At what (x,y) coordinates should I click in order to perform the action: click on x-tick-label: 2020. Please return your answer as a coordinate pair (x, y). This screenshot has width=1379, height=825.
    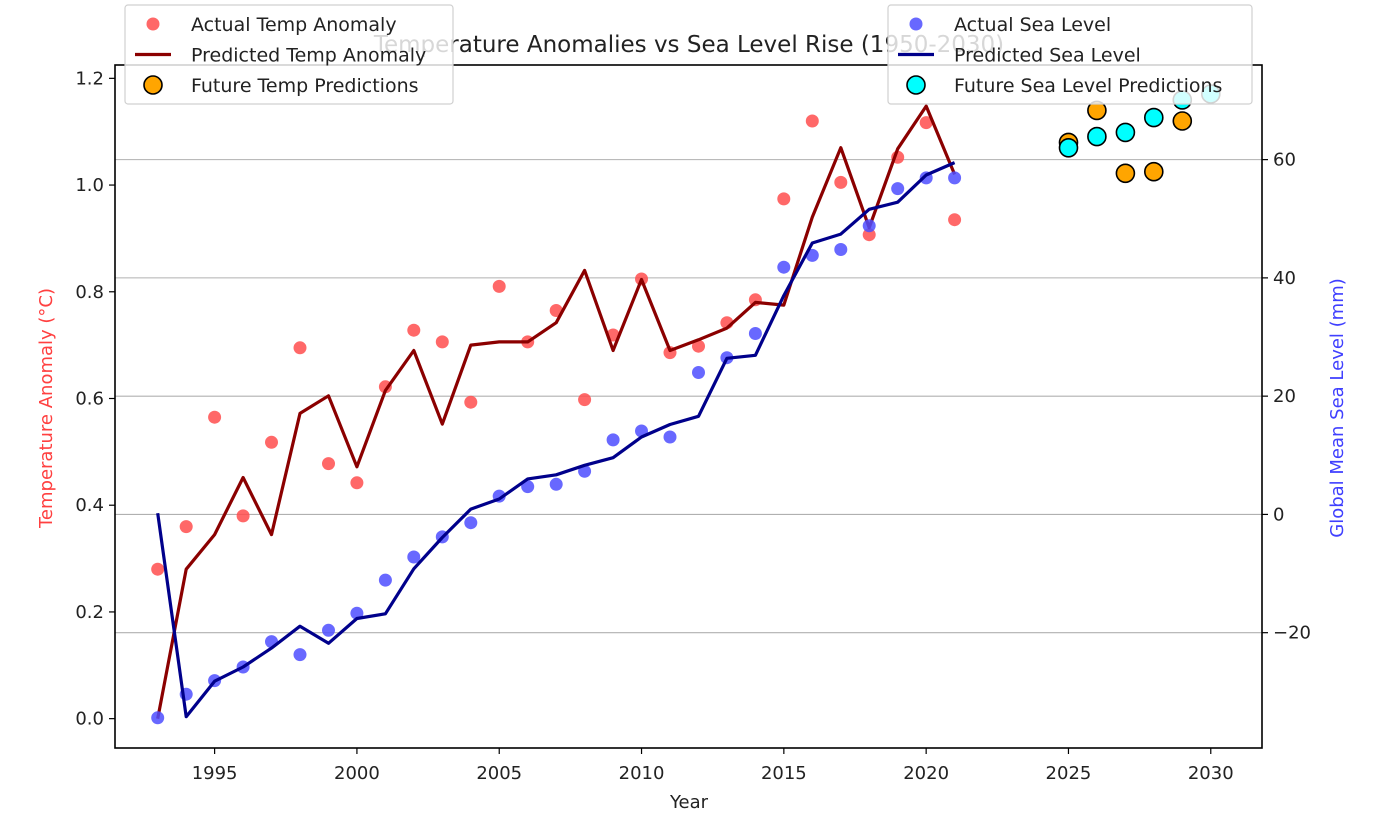
    Looking at the image, I should click on (926, 773).